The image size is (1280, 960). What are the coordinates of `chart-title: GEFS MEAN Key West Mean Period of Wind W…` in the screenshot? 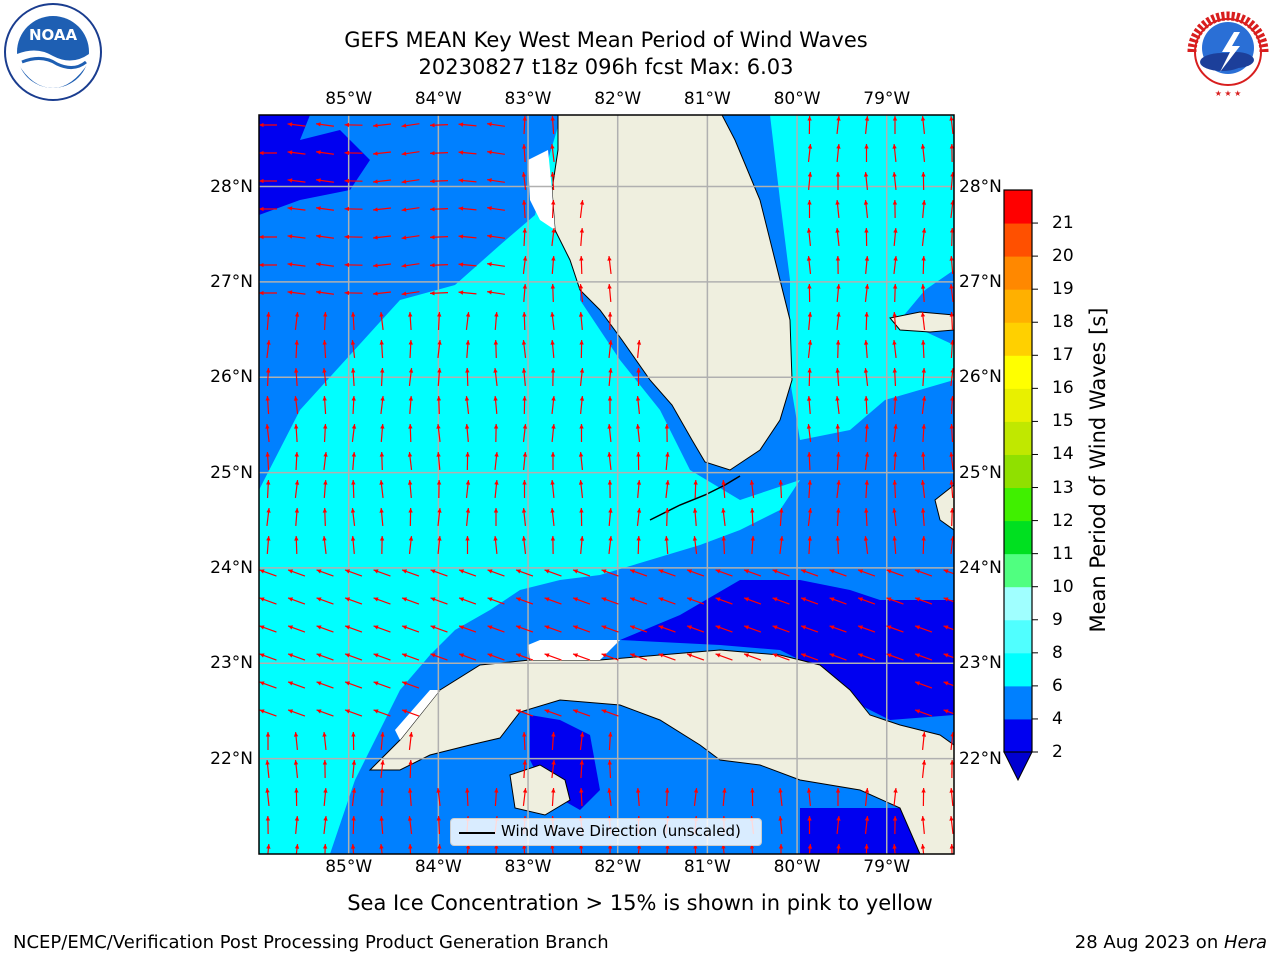 It's located at (606, 40).